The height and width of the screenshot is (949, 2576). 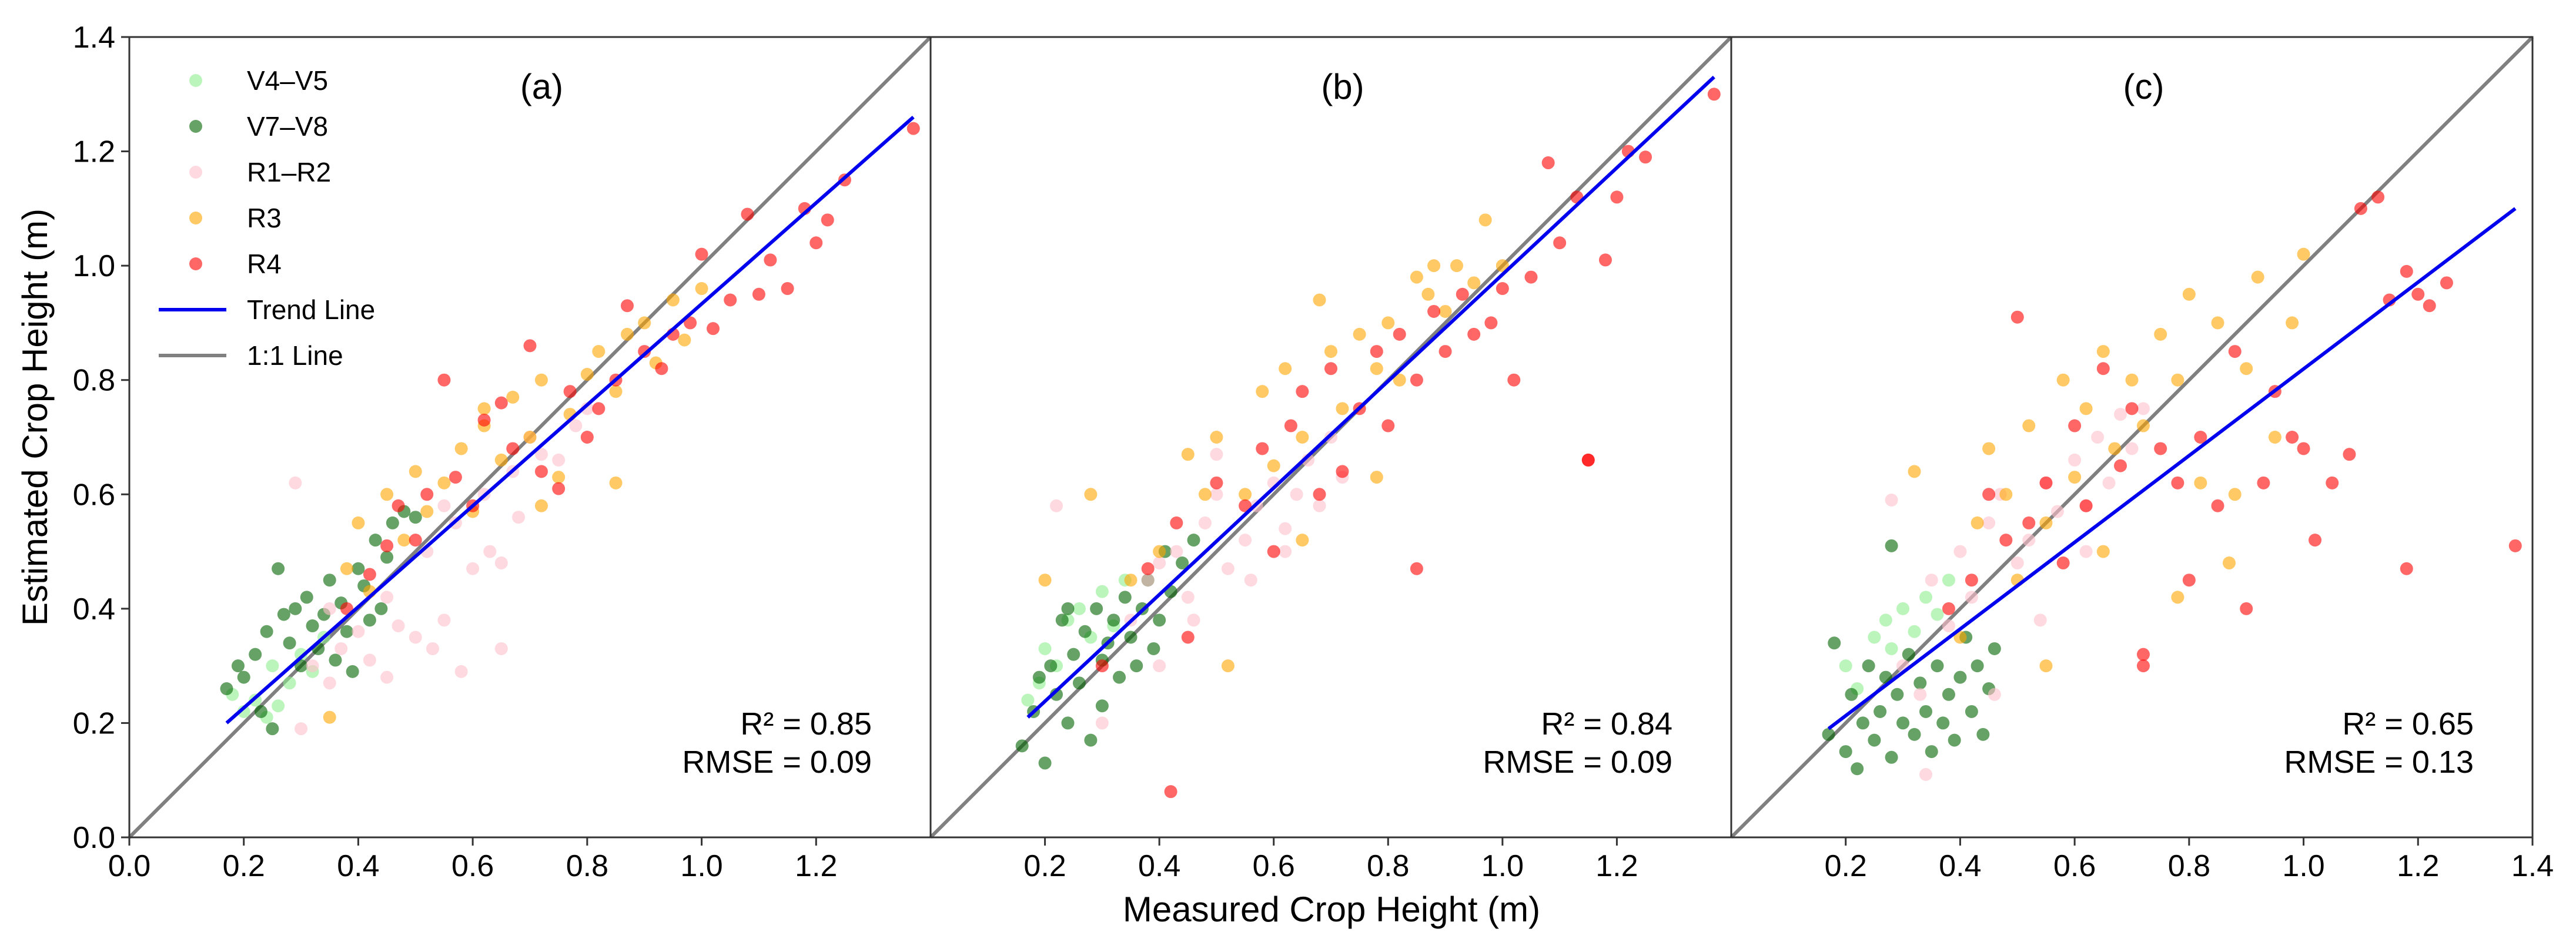 I want to click on x-tick-label: 0.6, so click(x=1274, y=866).